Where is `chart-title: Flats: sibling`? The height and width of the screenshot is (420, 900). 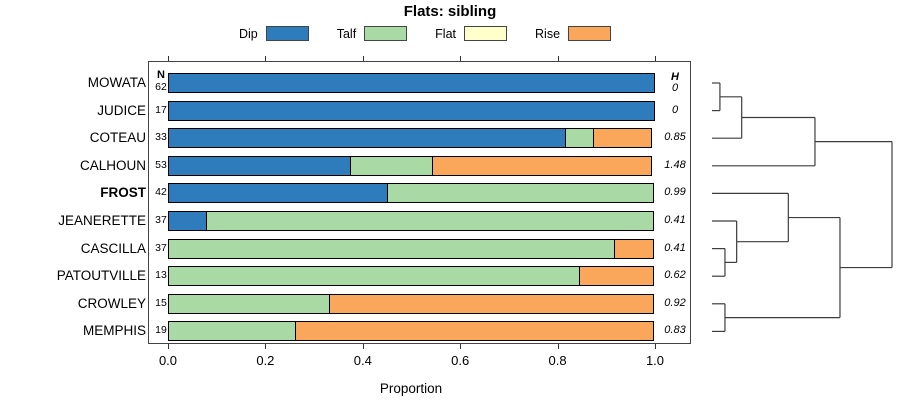
chart-title: Flats: sibling is located at coordinates (450, 11).